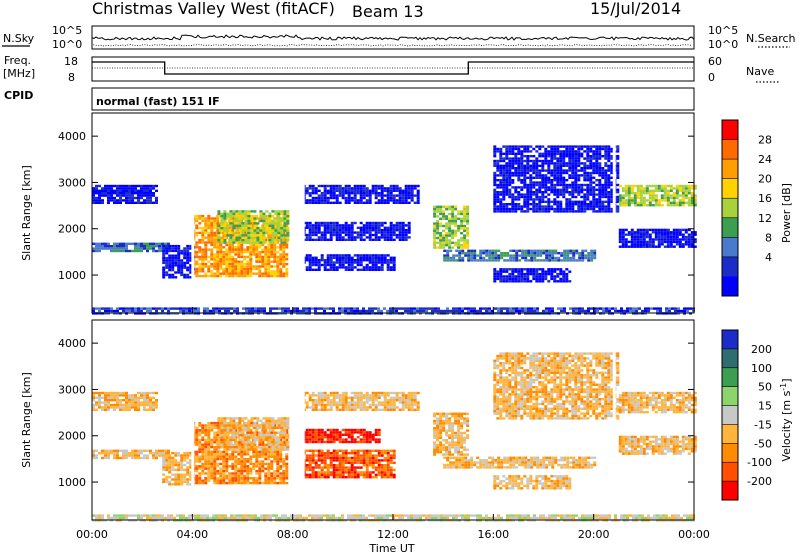  Describe the element at coordinates (391, 69) in the screenshot. I see `freq-panel: Freq. [MHz] 18 8 60 0 Nave` at that location.